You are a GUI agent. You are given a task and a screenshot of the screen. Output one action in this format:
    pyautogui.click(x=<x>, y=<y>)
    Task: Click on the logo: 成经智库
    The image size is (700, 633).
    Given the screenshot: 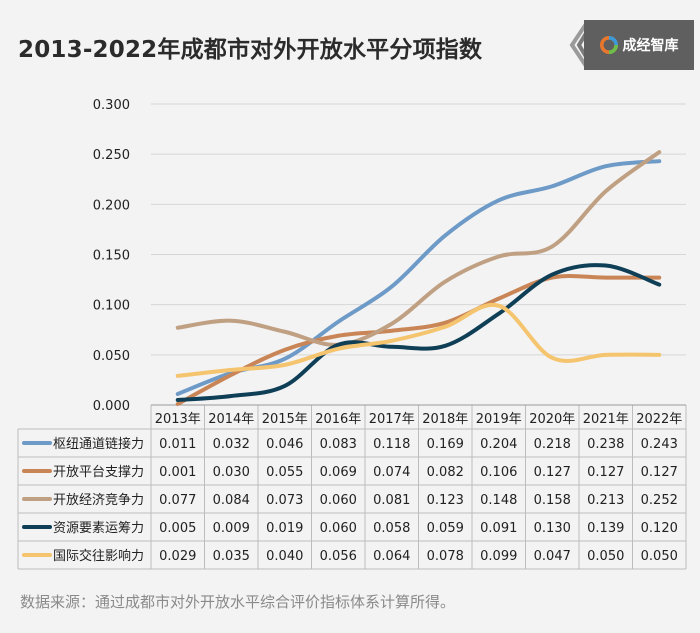 What is the action you would take?
    pyautogui.click(x=629, y=45)
    